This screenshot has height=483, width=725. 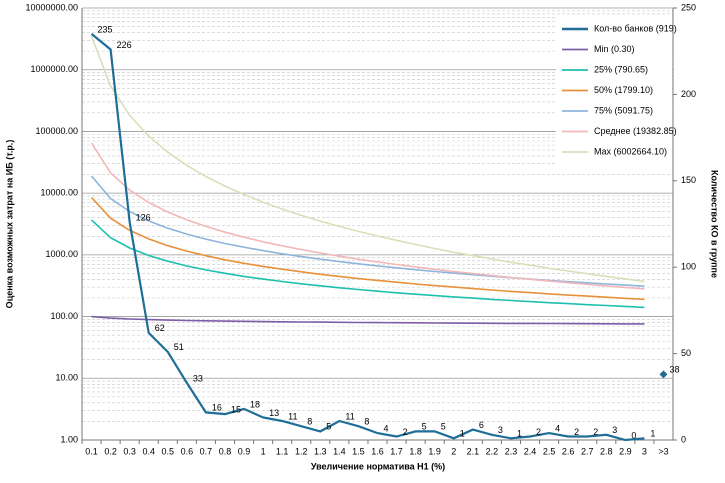 What do you see at coordinates (415, 451) in the screenshot?
I see `x-tick-label: 1.8` at bounding box center [415, 451].